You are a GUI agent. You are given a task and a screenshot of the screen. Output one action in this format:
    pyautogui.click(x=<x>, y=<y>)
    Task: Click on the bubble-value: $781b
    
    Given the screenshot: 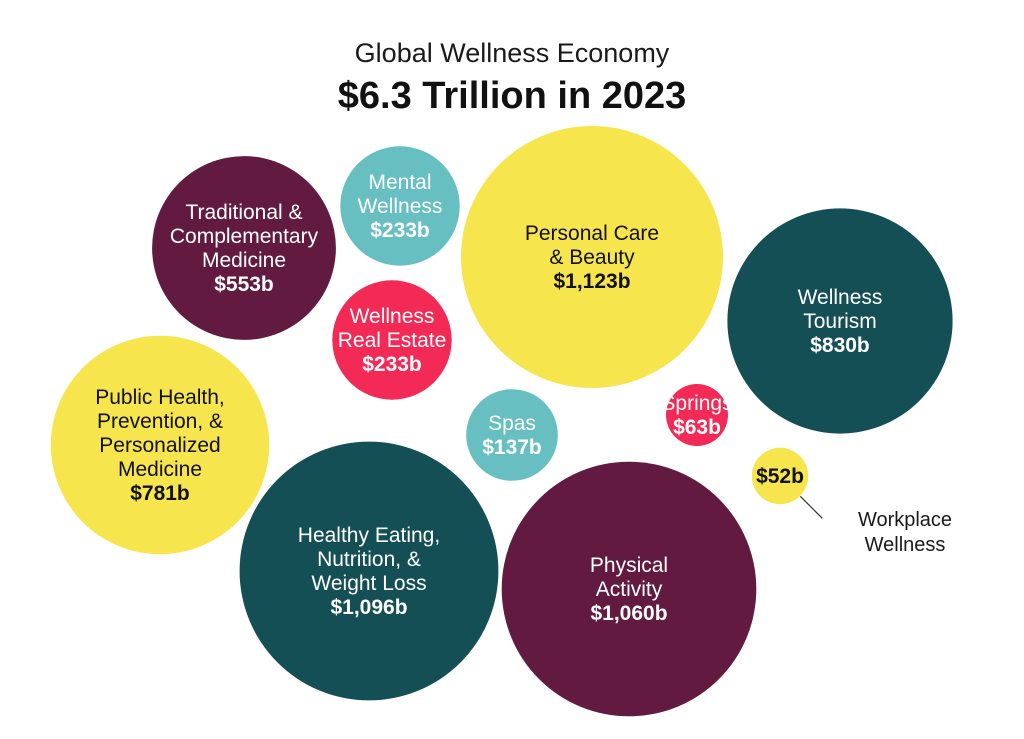 What is the action you would take?
    pyautogui.click(x=160, y=493)
    